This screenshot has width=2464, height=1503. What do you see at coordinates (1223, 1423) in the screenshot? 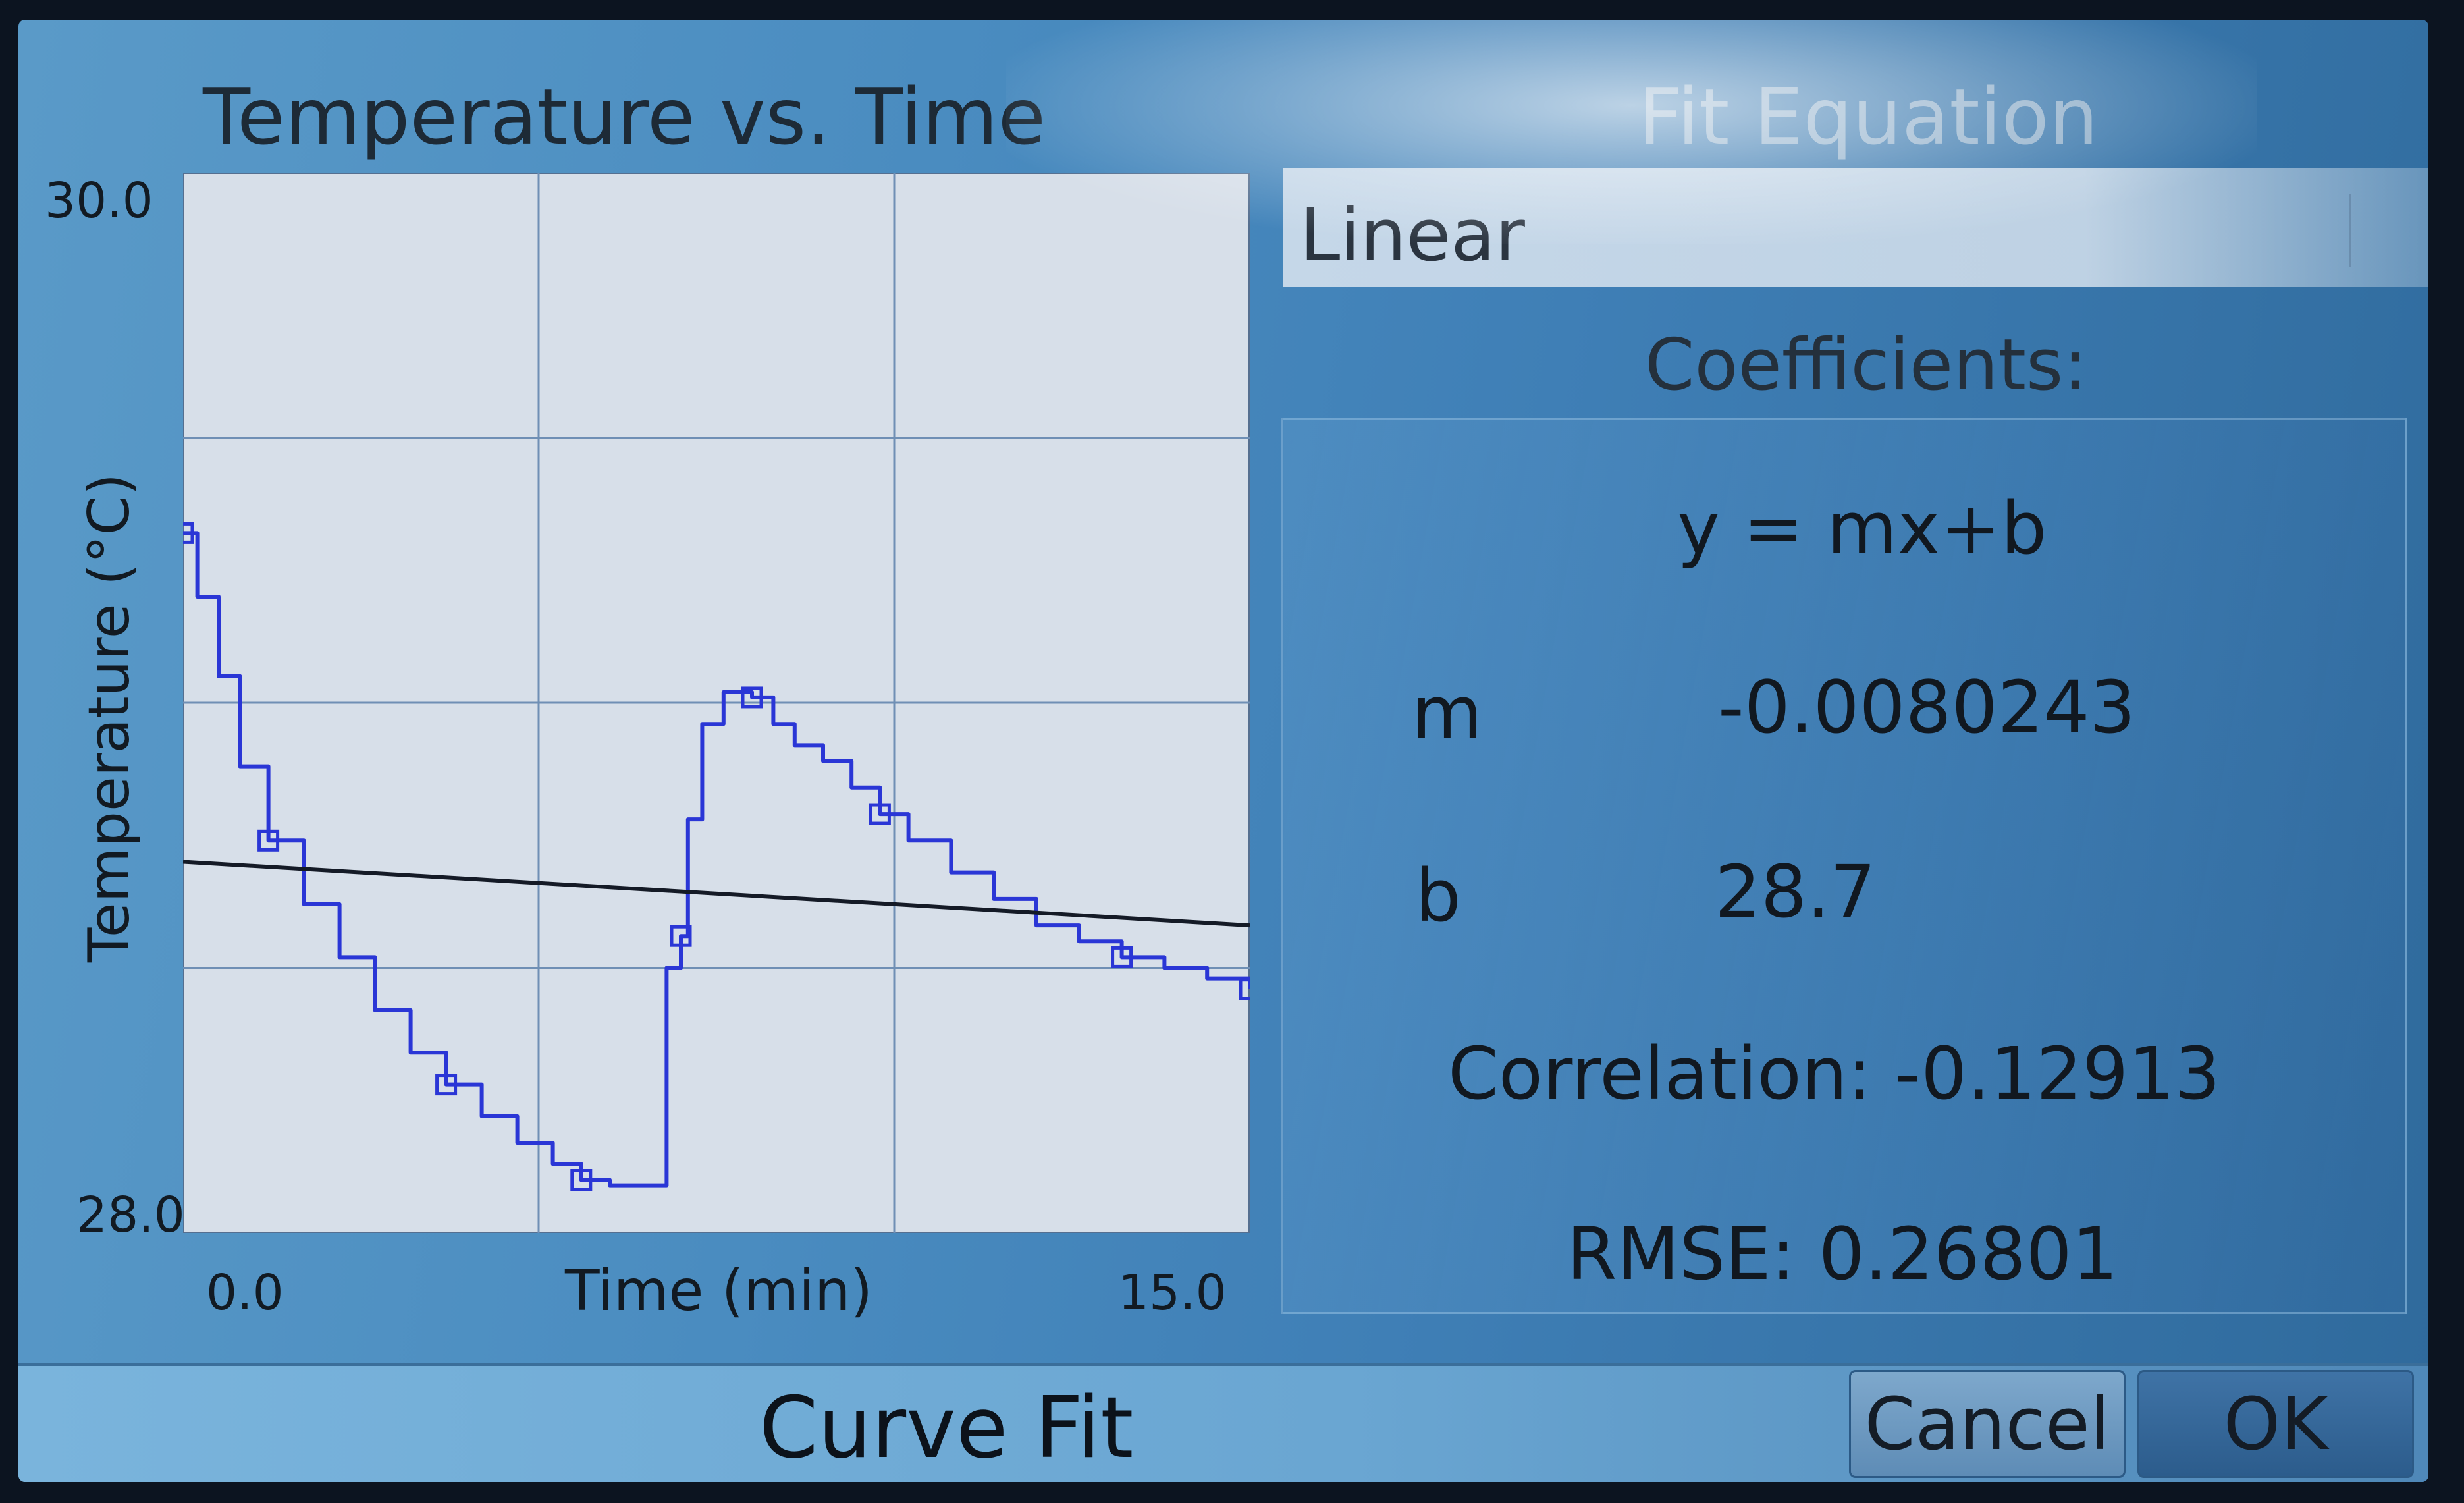
I see `dialog-footer: Curve Fit Cancel OK` at bounding box center [1223, 1423].